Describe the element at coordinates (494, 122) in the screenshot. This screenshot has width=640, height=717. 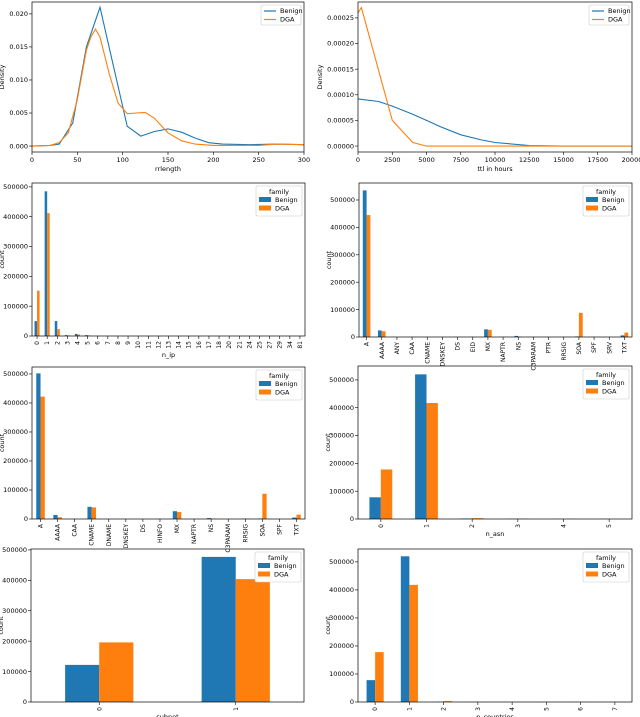
I see `line-benign` at that location.